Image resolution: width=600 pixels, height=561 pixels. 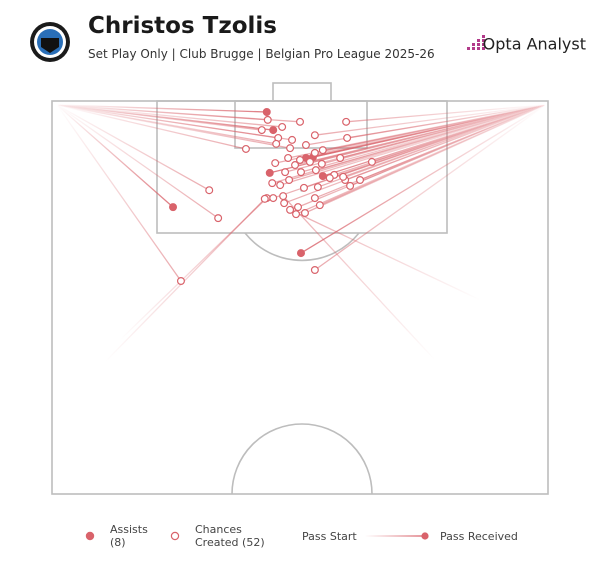 I want to click on brand-icon, so click(x=476, y=42).